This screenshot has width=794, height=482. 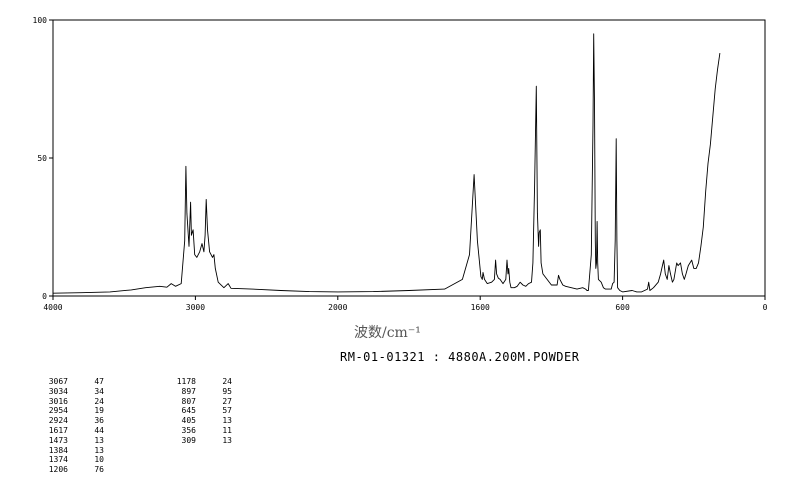 I want to click on peak-intensity: 19, so click(x=99, y=411).